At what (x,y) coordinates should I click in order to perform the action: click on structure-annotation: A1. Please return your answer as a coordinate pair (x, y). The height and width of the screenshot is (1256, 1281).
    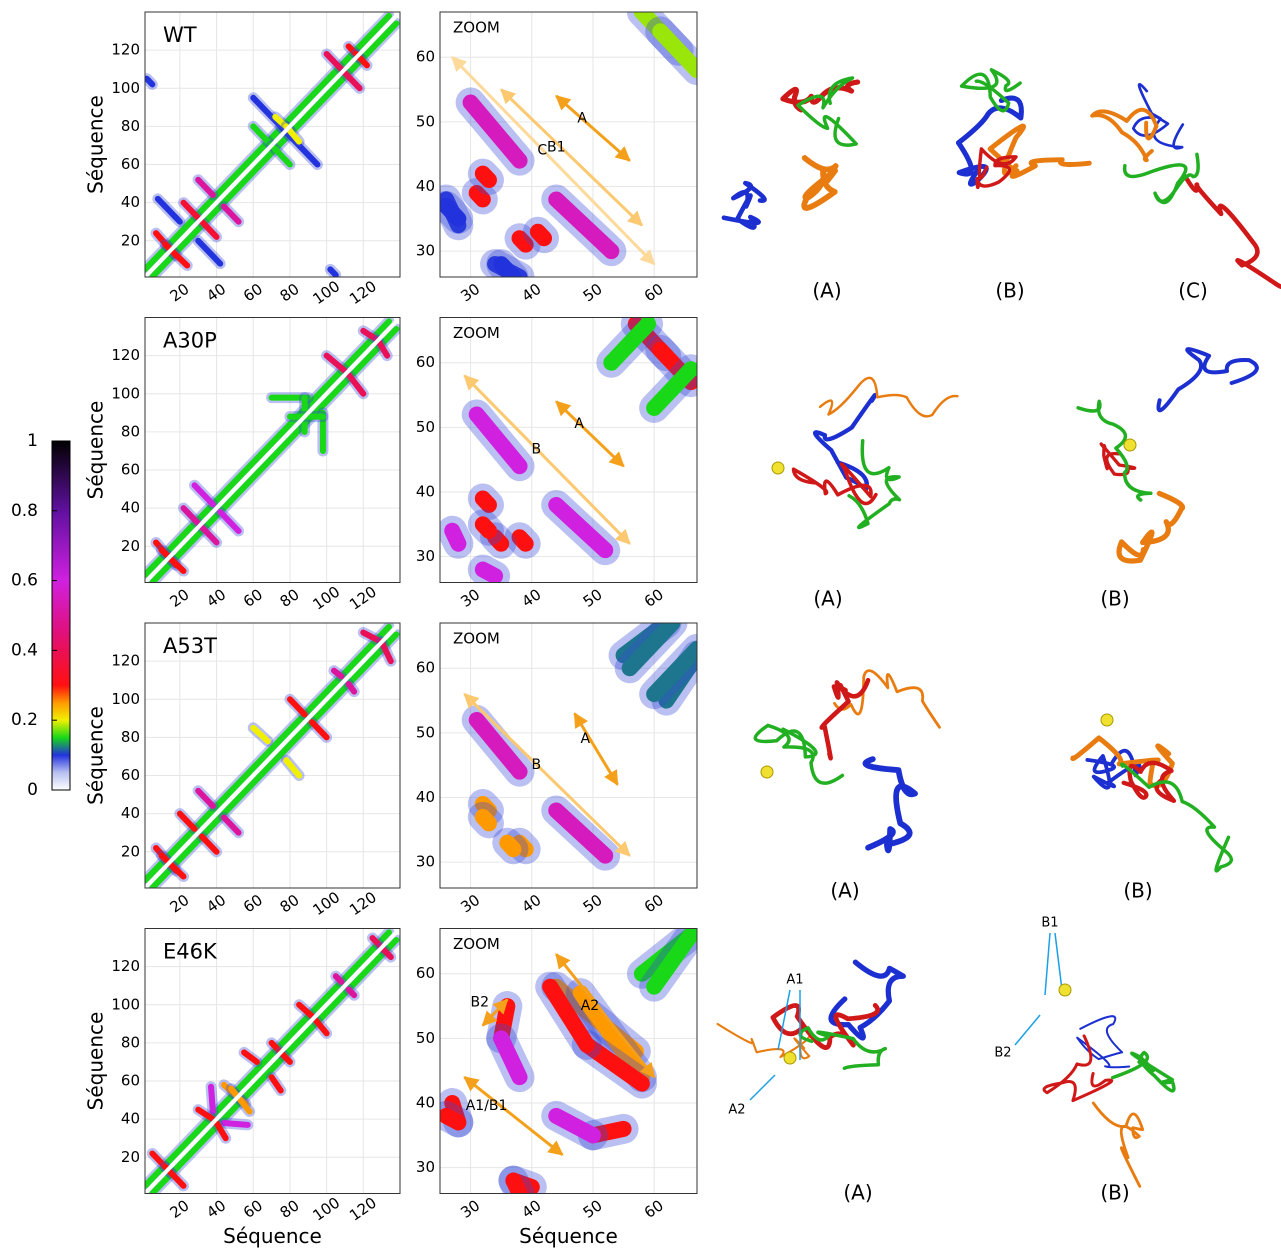
    Looking at the image, I should click on (794, 980).